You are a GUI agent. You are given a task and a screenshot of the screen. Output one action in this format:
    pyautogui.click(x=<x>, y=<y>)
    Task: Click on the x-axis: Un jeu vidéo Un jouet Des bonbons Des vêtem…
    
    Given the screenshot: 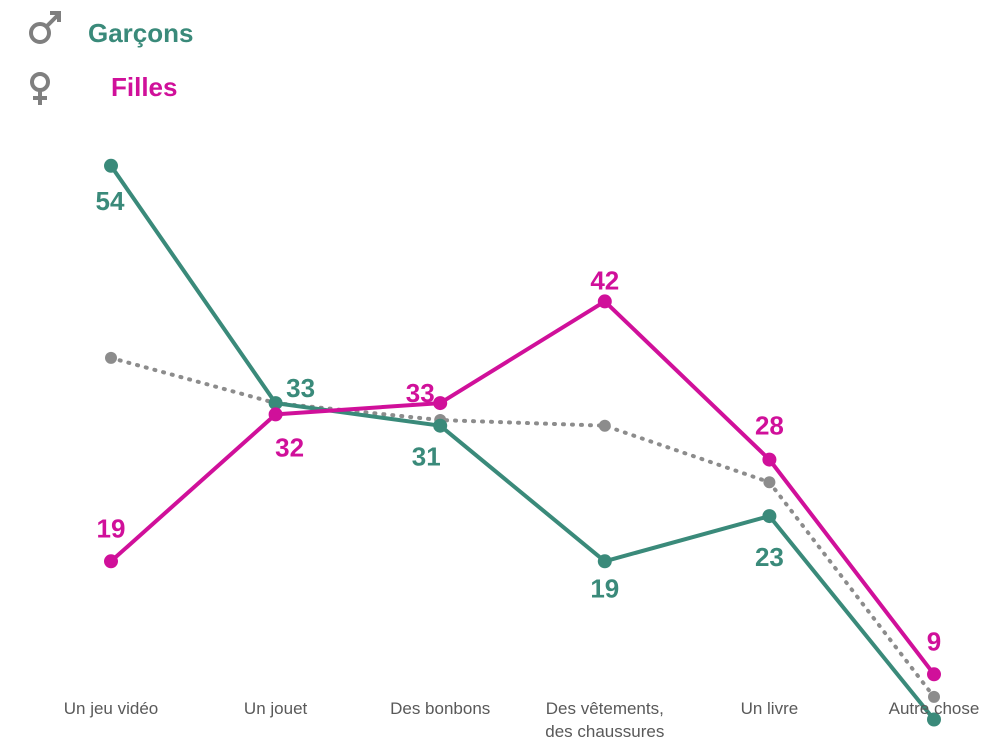 What is the action you would take?
    pyautogui.click(x=522, y=720)
    